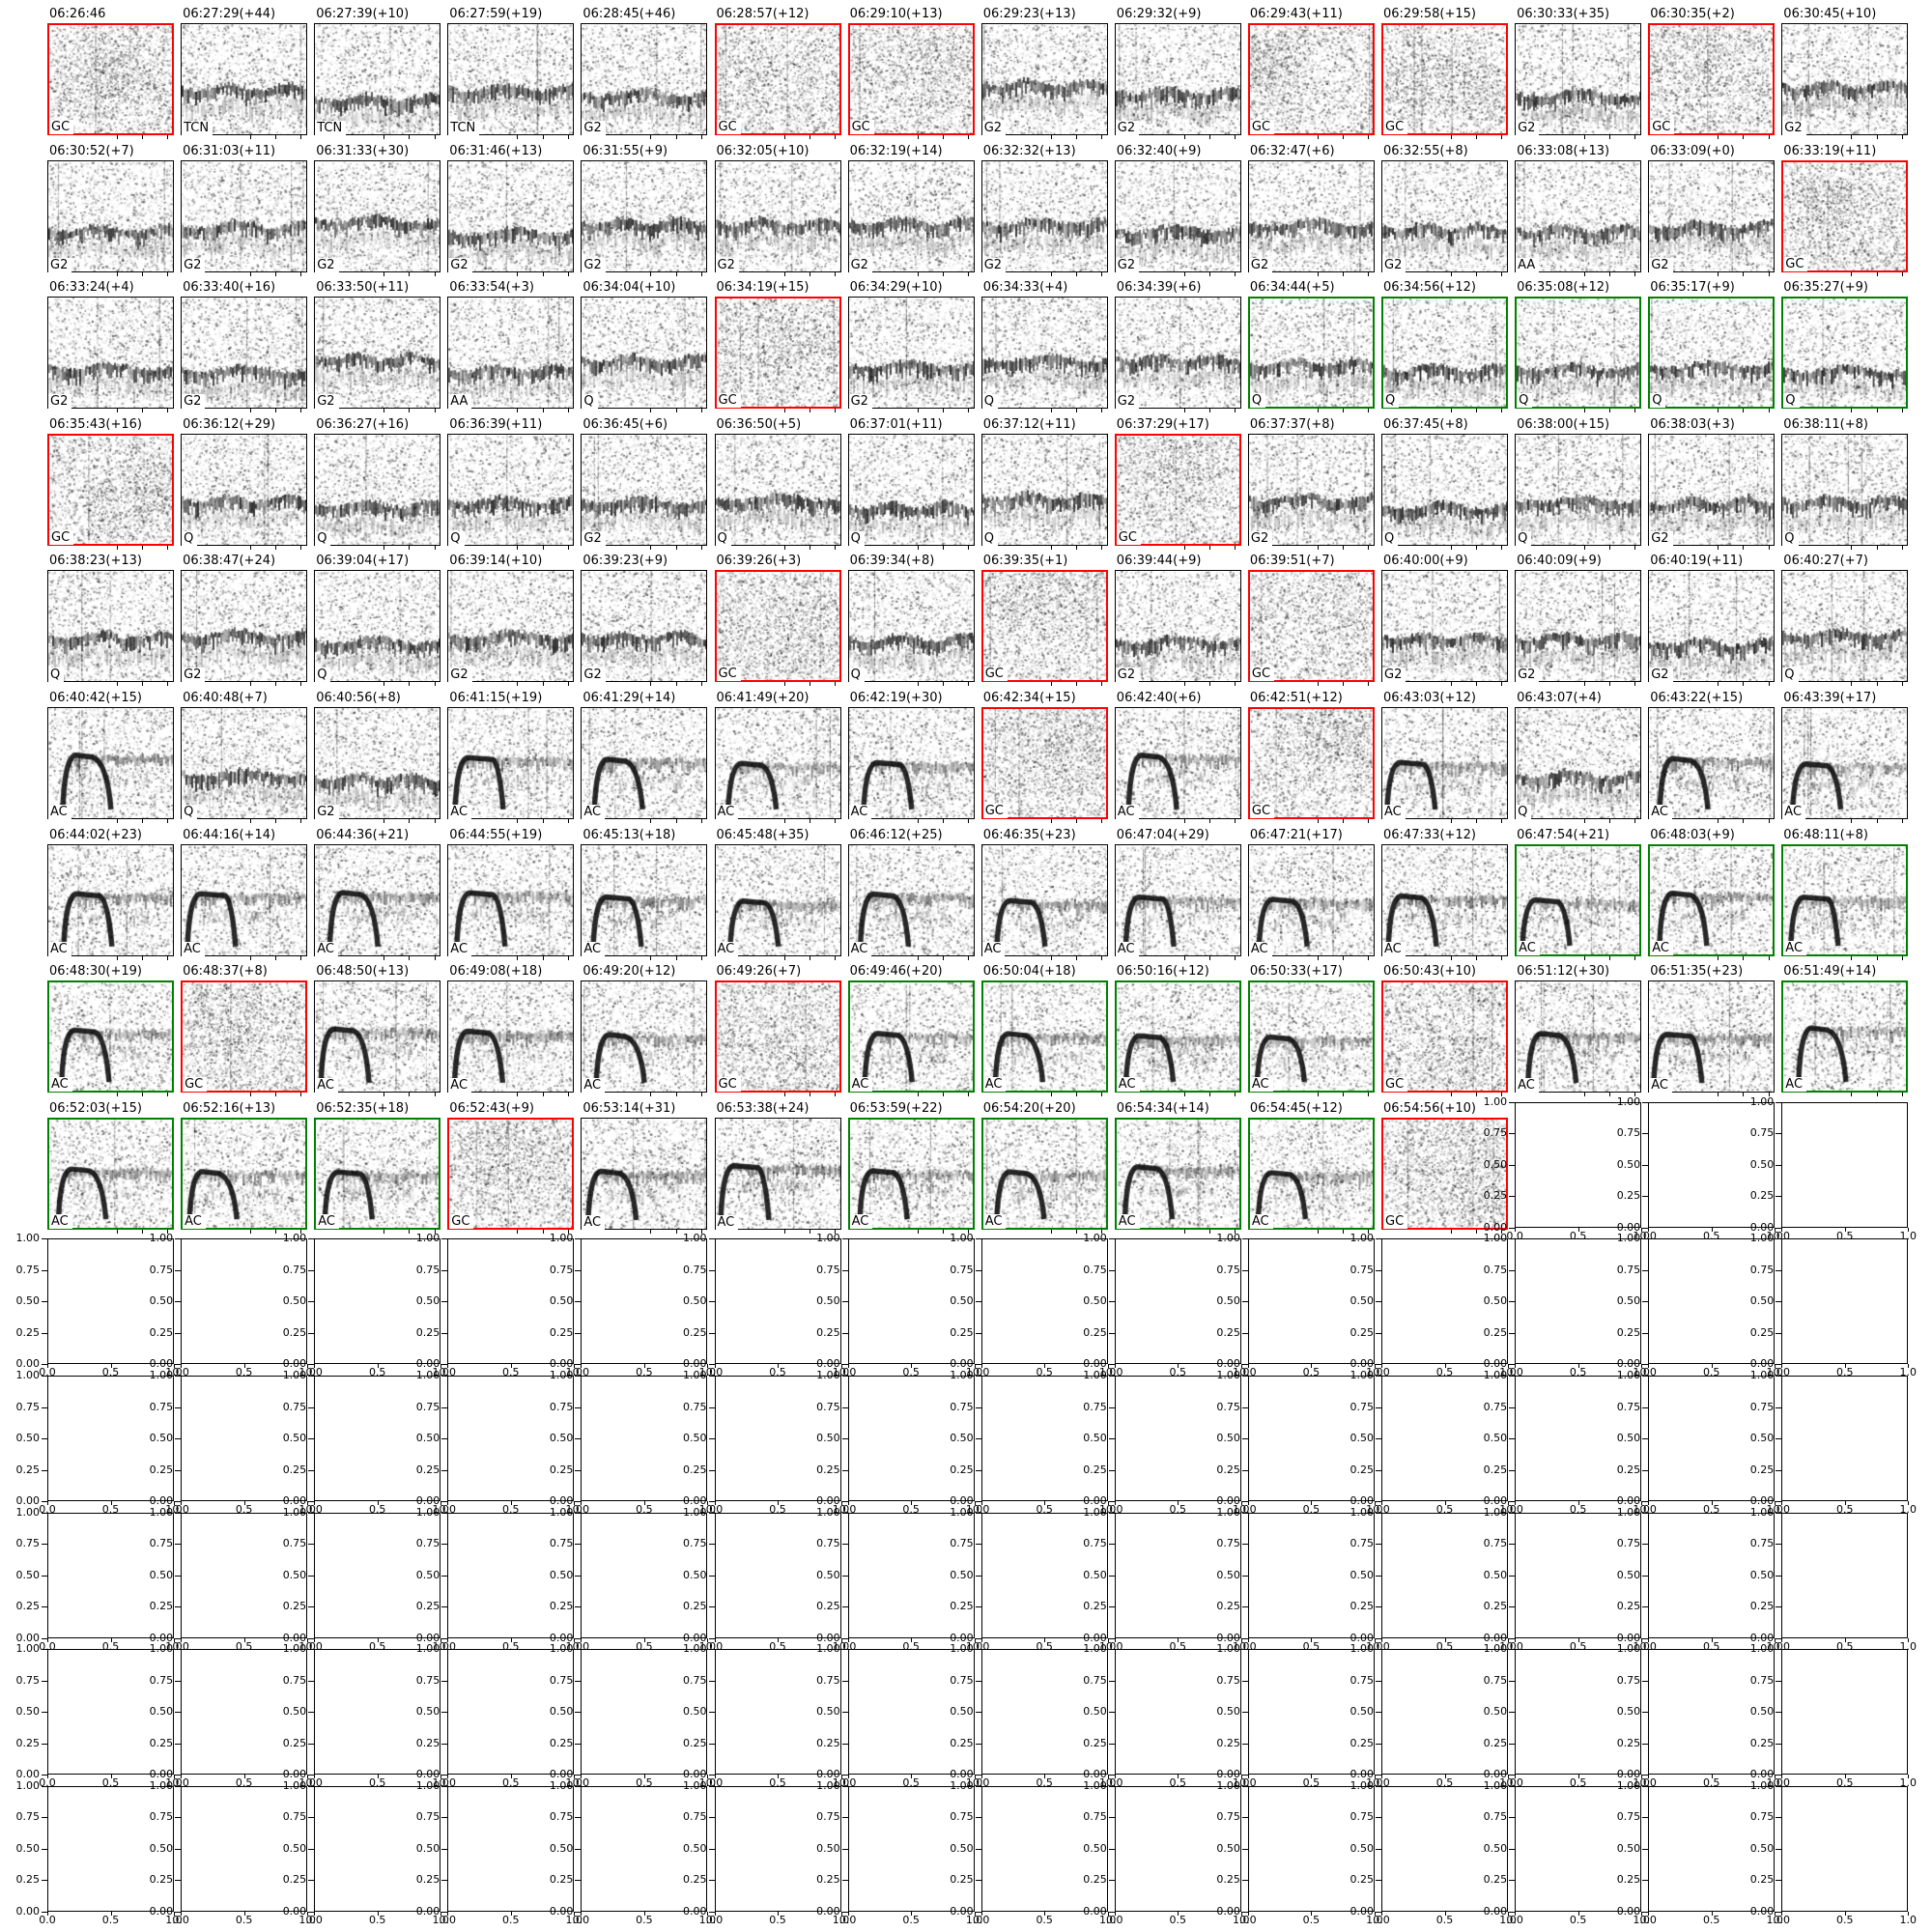  What do you see at coordinates (511, 353) in the screenshot?
I see `panel-border-box: AA` at bounding box center [511, 353].